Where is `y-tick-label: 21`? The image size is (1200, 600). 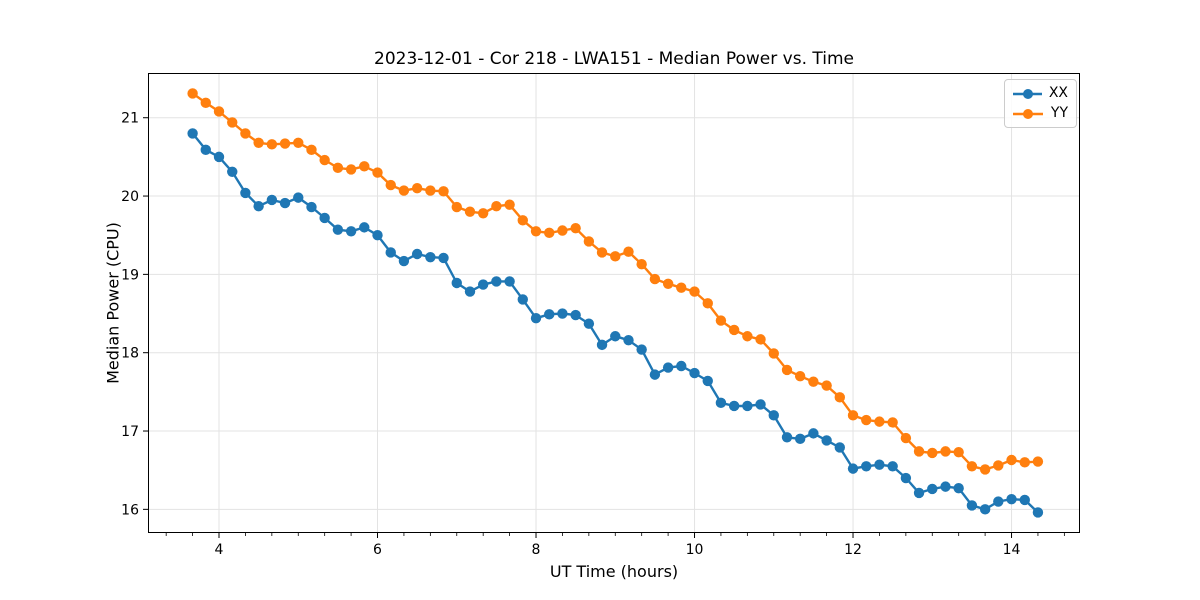 y-tick-label: 21 is located at coordinates (130, 119).